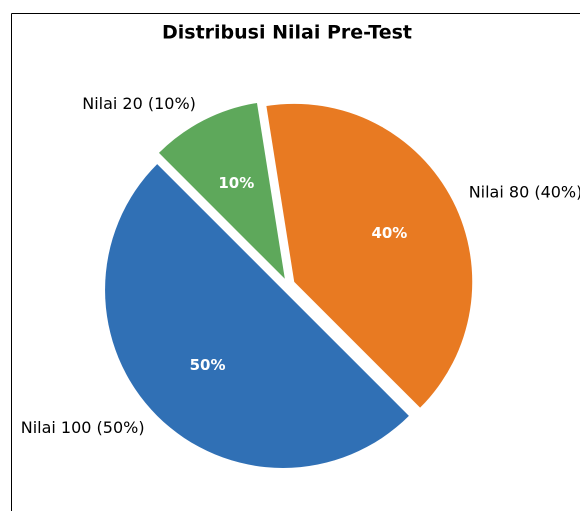  I want to click on category-label: Nilai 20 (10%), so click(139, 103).